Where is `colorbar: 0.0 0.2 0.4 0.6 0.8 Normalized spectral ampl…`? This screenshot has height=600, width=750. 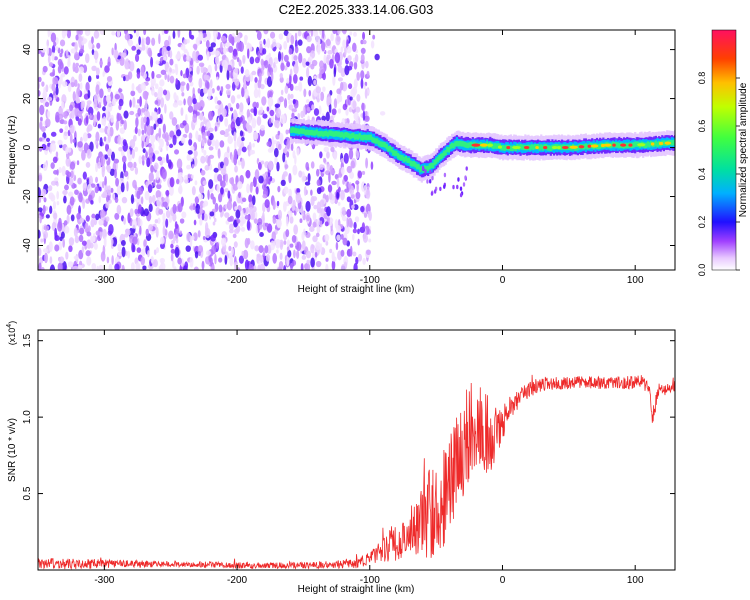 colorbar: 0.0 0.2 0.4 0.6 0.8 Normalized spectral ampl… is located at coordinates (723, 152).